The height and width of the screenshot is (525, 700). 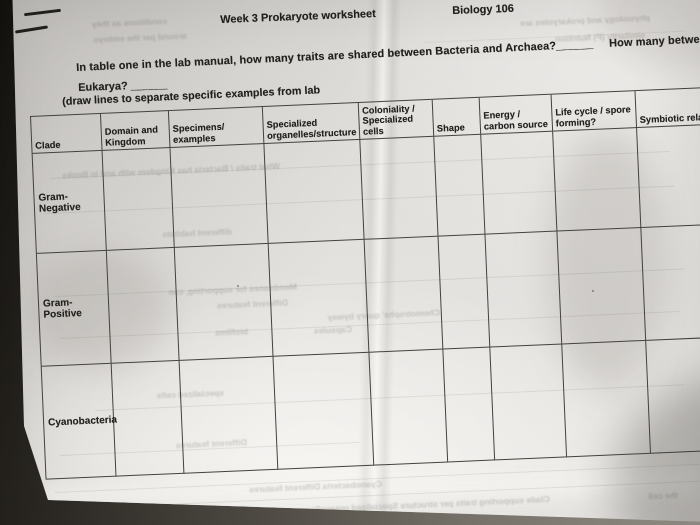 I want to click on column-header-clade: Clade, so click(x=67, y=133).